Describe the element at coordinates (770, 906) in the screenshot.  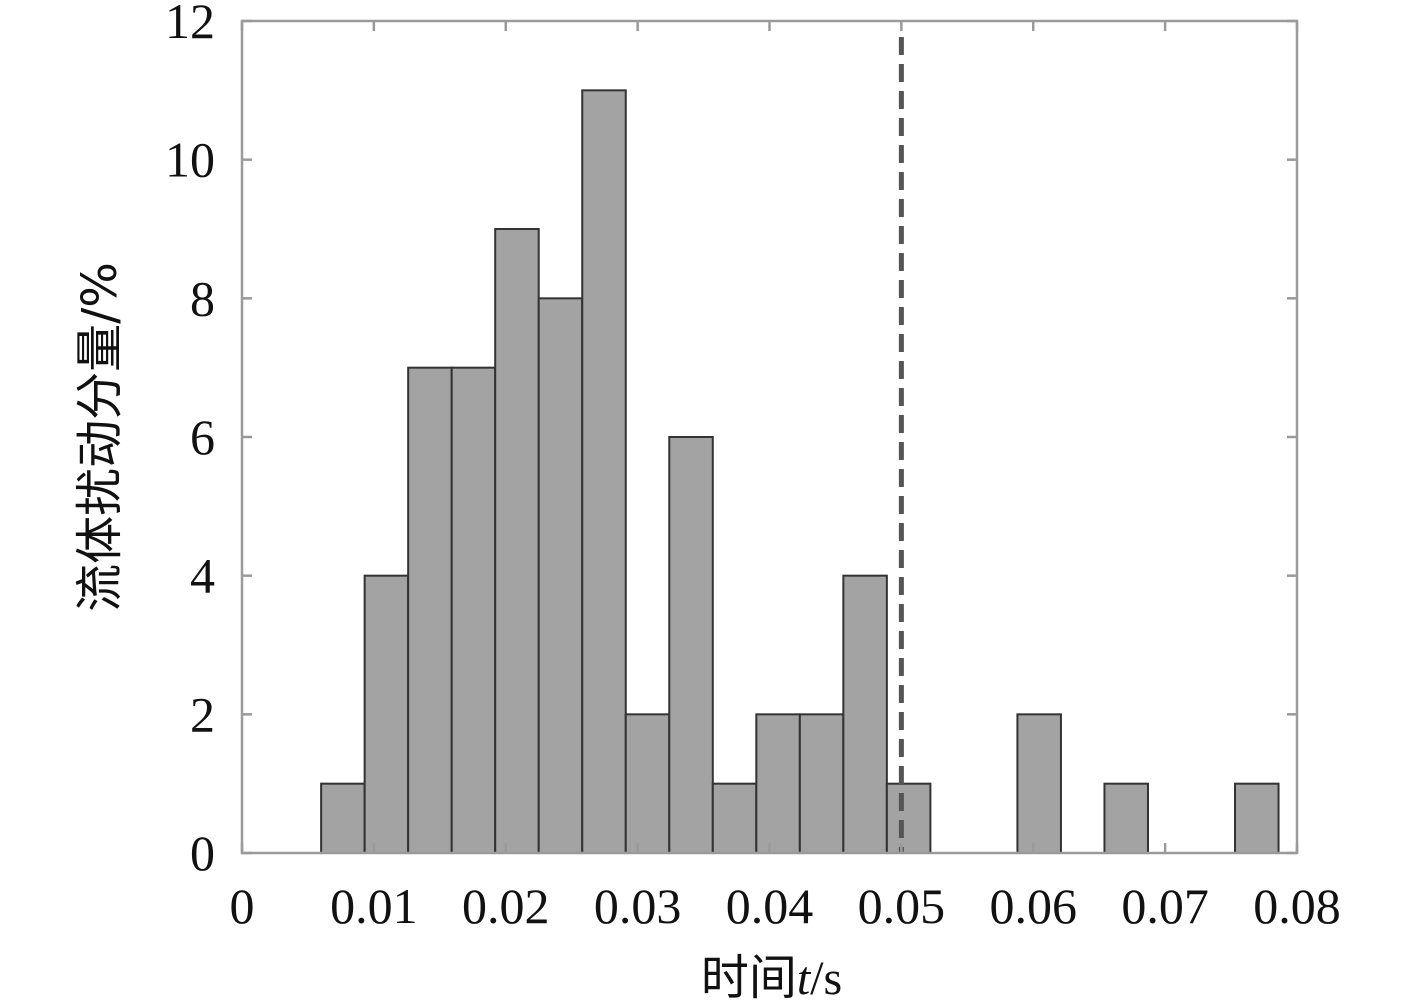
I see `x-tick-label-4: 0.04` at that location.